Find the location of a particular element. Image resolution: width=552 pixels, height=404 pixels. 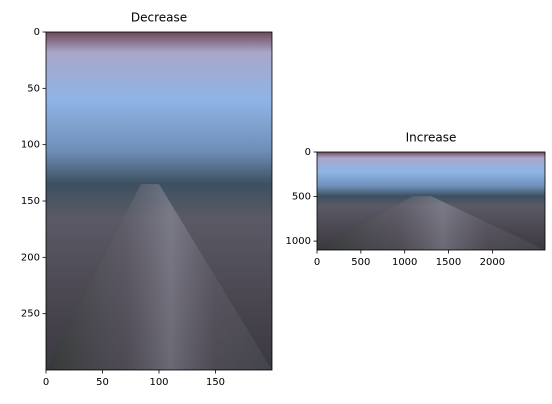

x-tick-label: 500 is located at coordinates (360, 262).